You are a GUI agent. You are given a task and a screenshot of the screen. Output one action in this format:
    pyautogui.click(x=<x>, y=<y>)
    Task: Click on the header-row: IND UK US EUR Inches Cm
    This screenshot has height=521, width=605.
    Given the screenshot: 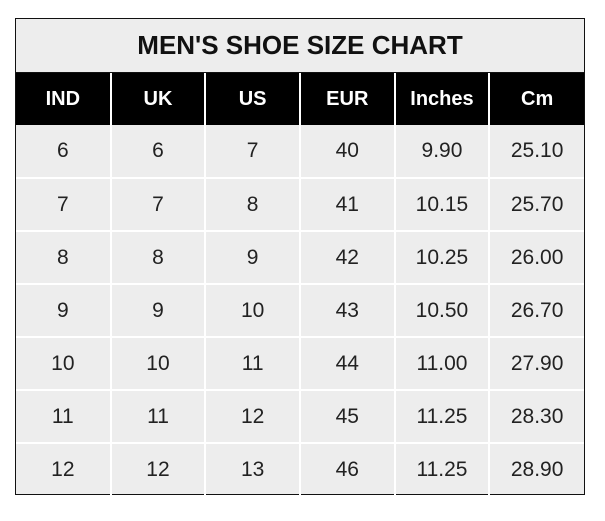 What is the action you would take?
    pyautogui.click(x=300, y=99)
    